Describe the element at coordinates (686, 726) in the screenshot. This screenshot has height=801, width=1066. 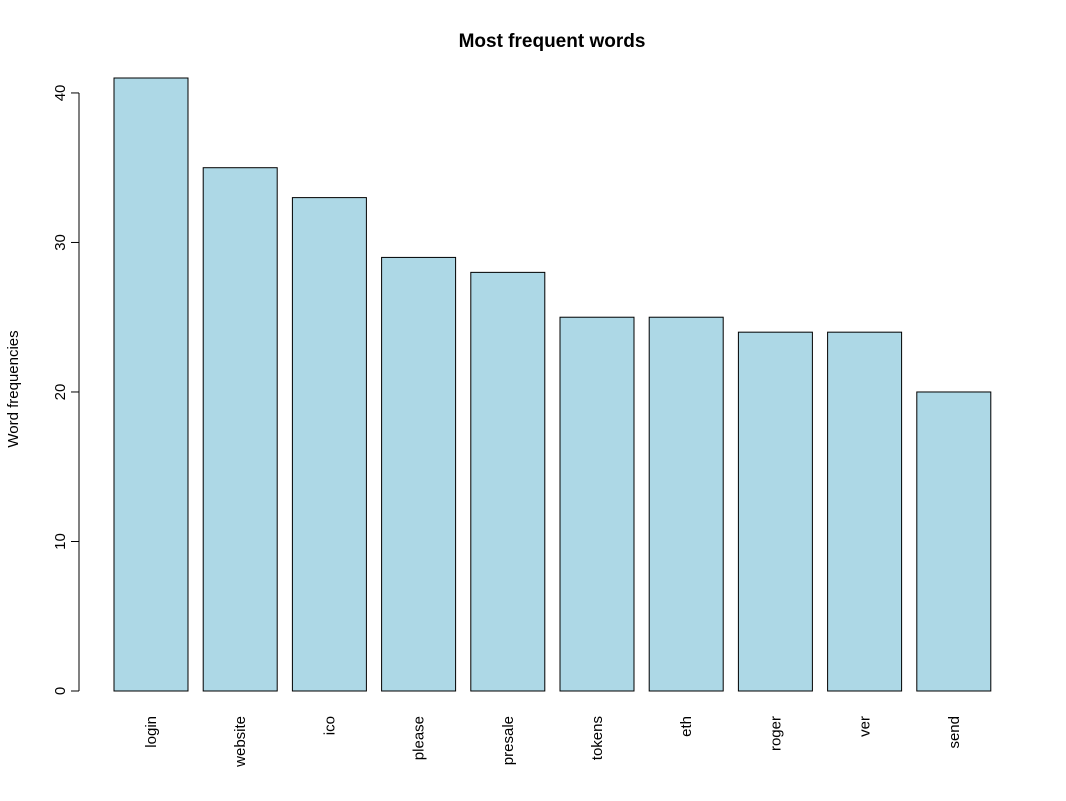
I see `x-tick-label: eth` at that location.